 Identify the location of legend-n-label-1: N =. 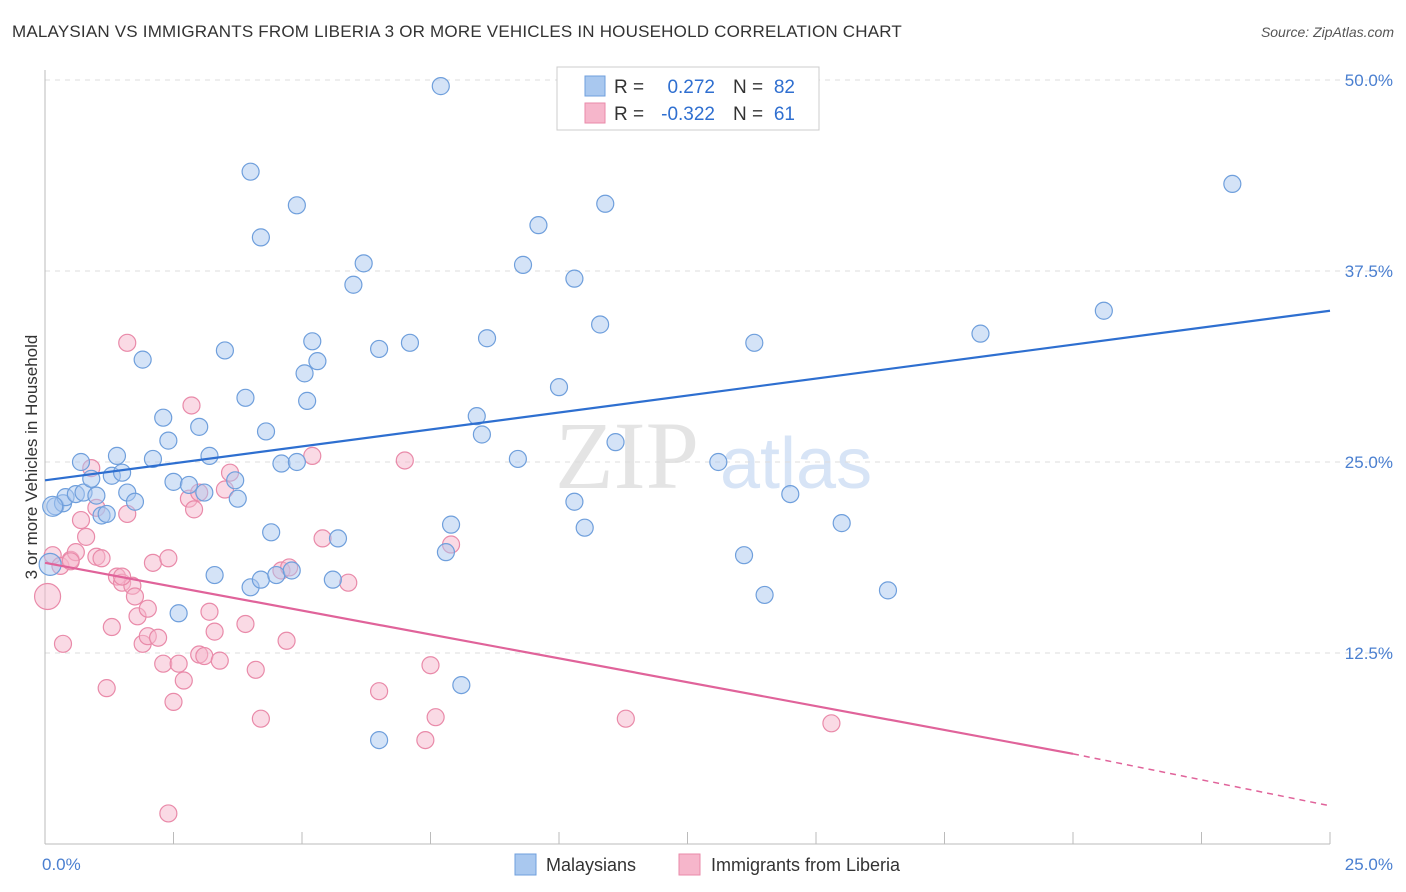
(748, 87).